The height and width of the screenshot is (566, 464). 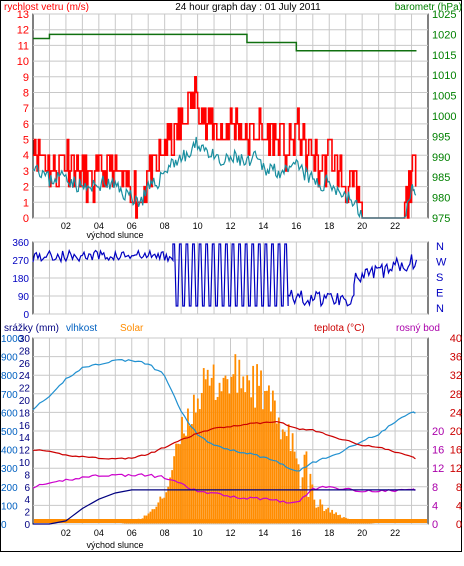 I want to click on x-tick-label: 06, so click(x=132, y=533).